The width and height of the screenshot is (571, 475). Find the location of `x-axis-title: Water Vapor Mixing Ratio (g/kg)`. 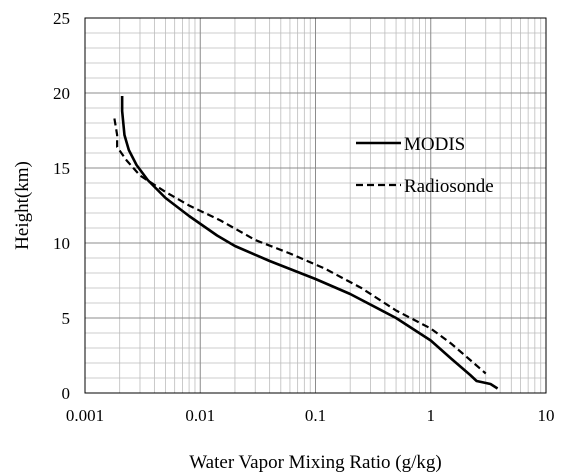

x-axis-title: Water Vapor Mixing Ratio (g/kg) is located at coordinates (315, 462).